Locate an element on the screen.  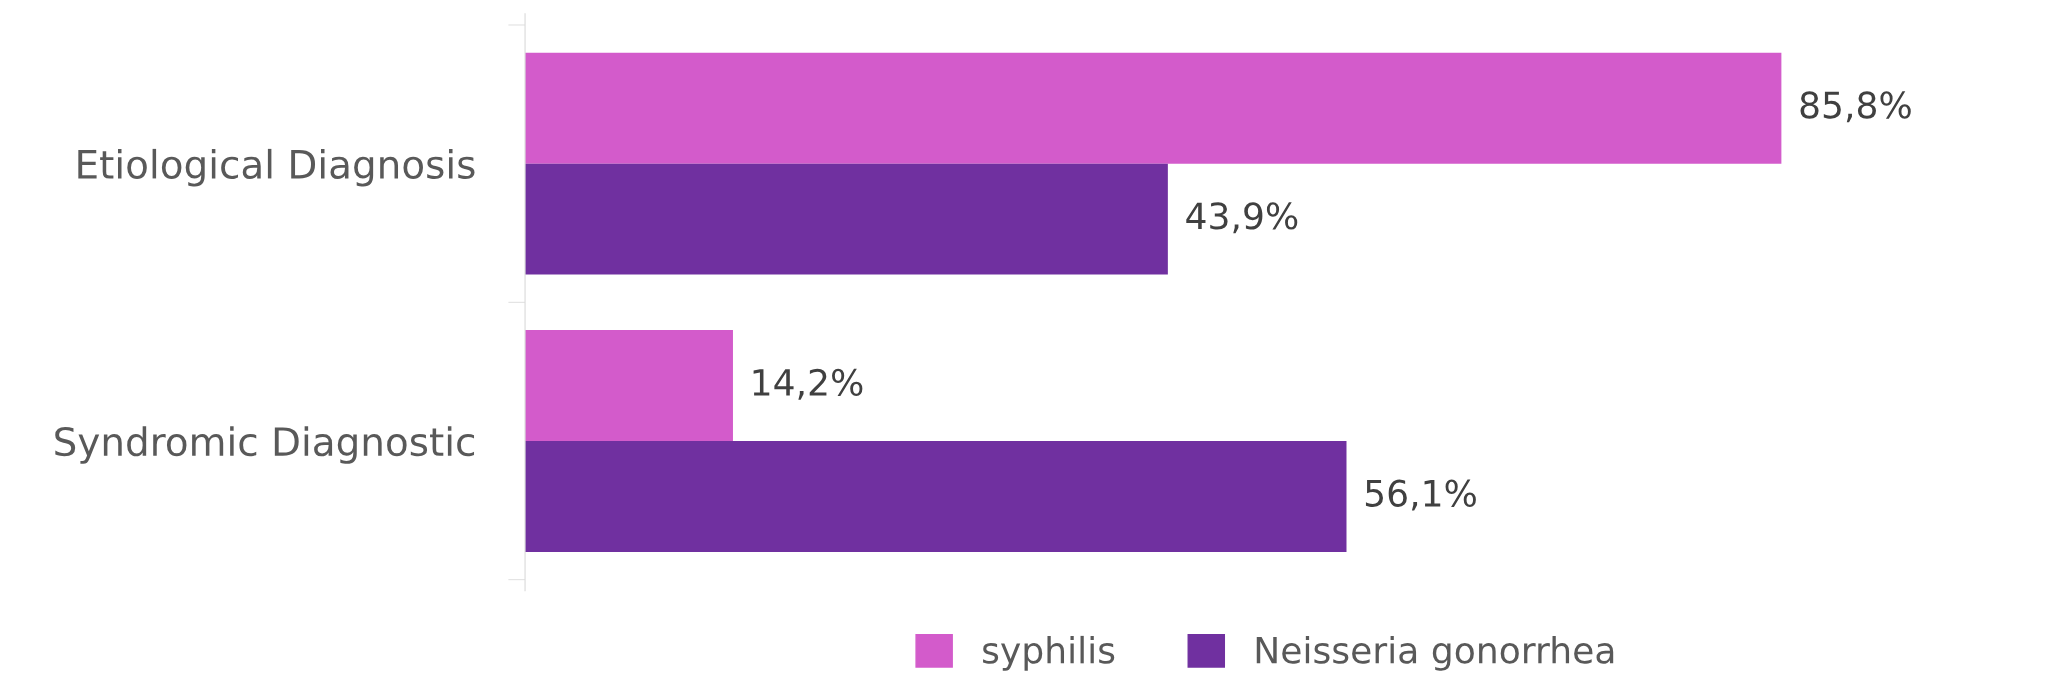
data-label: 43,9% is located at coordinates (1242, 218).